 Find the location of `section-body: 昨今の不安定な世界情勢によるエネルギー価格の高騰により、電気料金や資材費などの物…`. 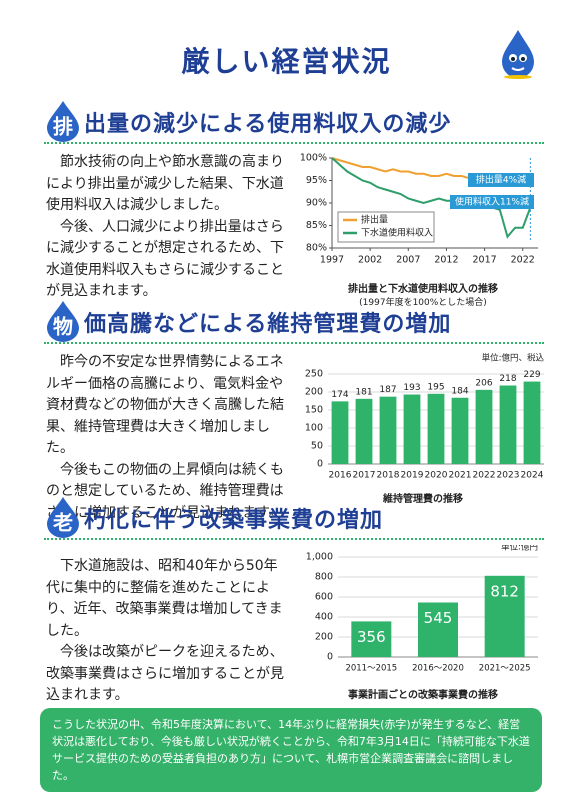

section-body: 昨今の不安定な世界情勢によるエネルギー価格の高騰により、電気料金や資材費などの物… is located at coordinates (167, 438).